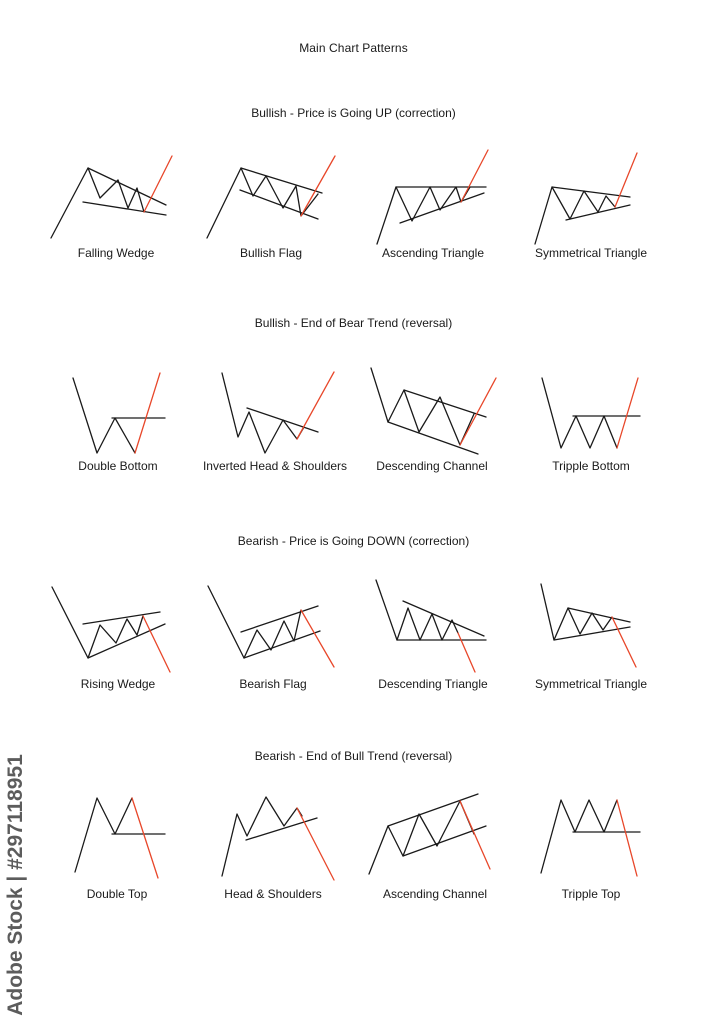 This screenshot has height=1016, width=707. What do you see at coordinates (431, 626) in the screenshot?
I see `descending-triangle-diagram` at bounding box center [431, 626].